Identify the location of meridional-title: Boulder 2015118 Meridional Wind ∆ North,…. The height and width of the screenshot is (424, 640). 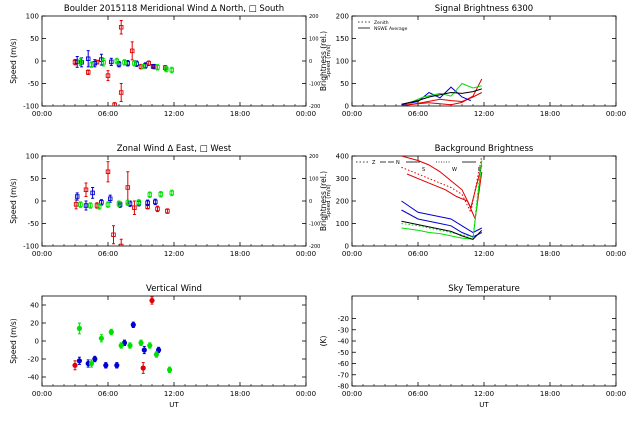
(174, 9).